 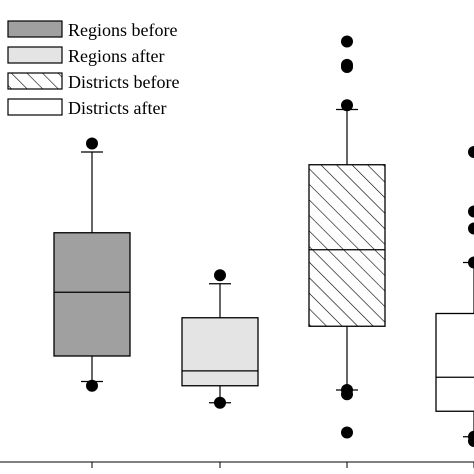 What do you see at coordinates (123, 82) in the screenshot?
I see `legend-label: Districts before` at bounding box center [123, 82].